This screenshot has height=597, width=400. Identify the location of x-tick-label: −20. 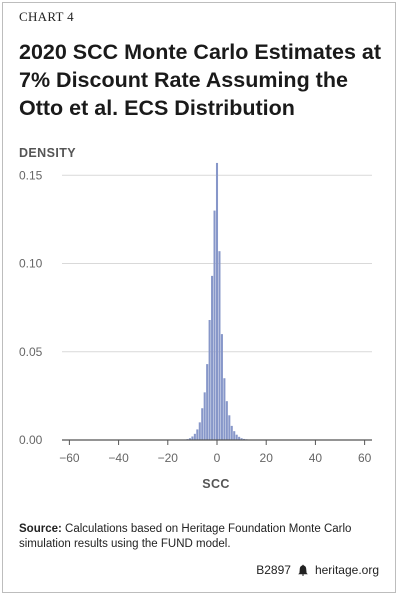
(168, 458).